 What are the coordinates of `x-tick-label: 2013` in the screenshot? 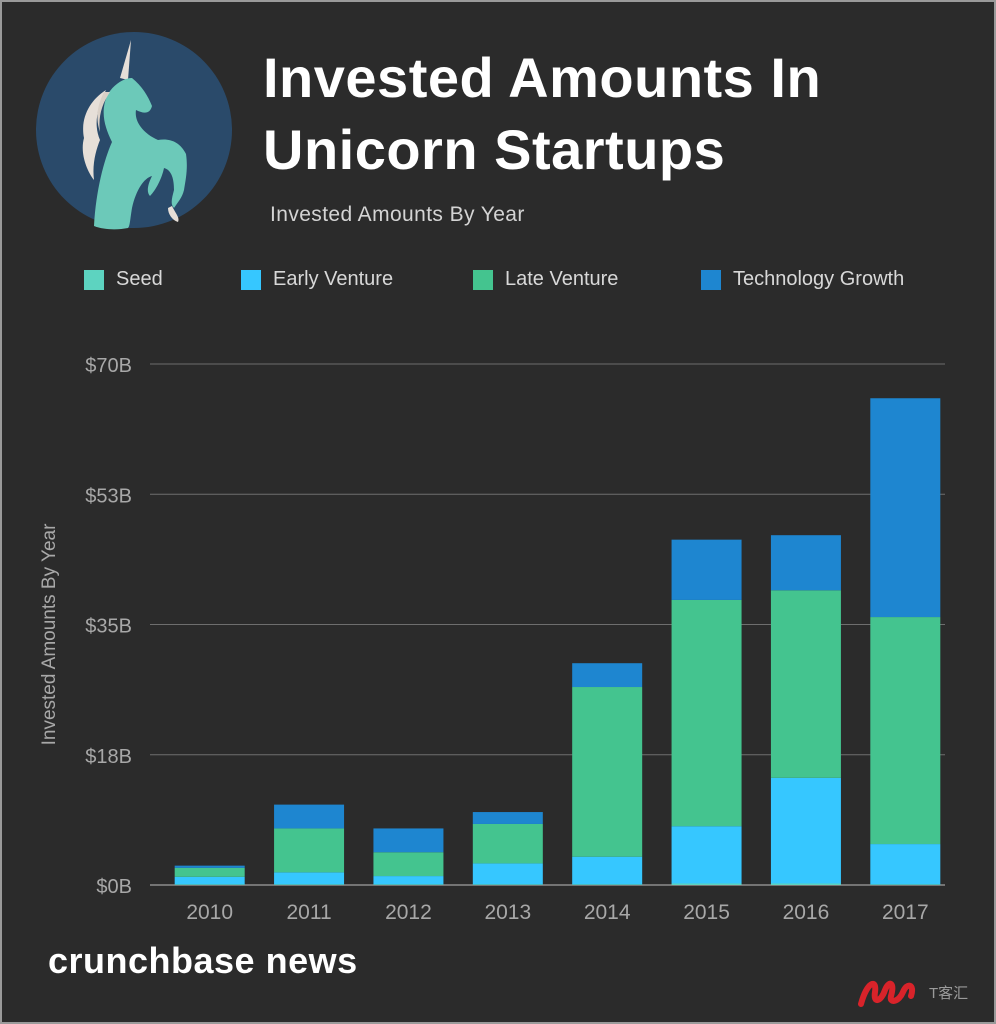 It's located at (507, 912).